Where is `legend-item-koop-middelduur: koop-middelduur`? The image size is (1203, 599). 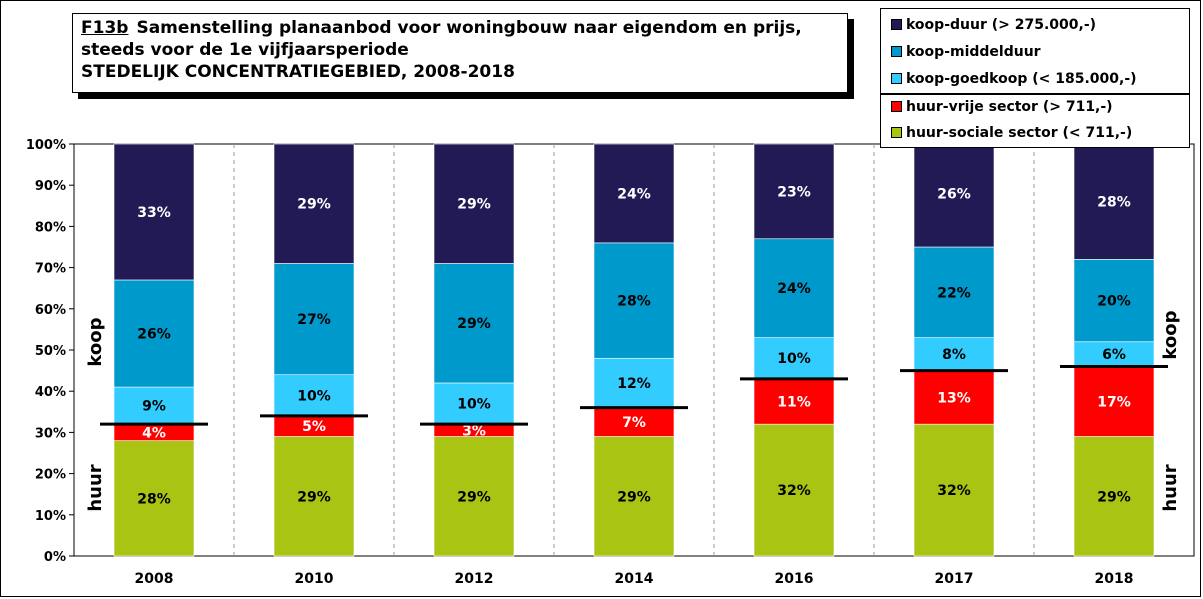
legend-item-koop-middelduur: koop-middelduur is located at coordinates (966, 52).